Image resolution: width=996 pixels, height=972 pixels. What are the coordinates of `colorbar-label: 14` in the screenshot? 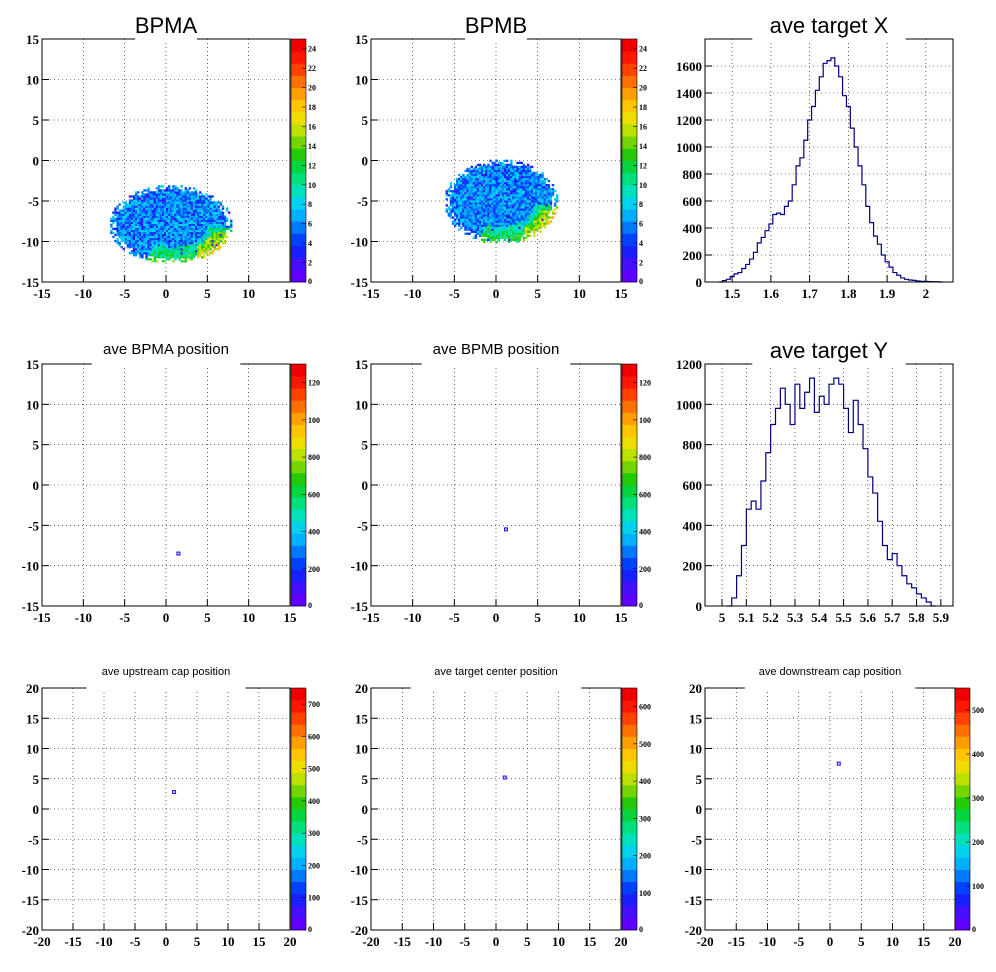 It's located at (312, 146).